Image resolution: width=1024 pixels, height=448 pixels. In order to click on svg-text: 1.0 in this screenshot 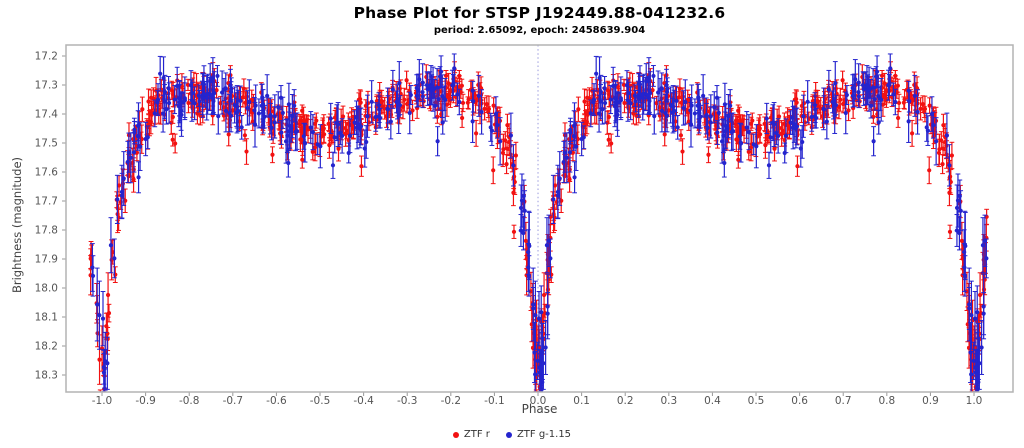, I will do `click(974, 401)`.